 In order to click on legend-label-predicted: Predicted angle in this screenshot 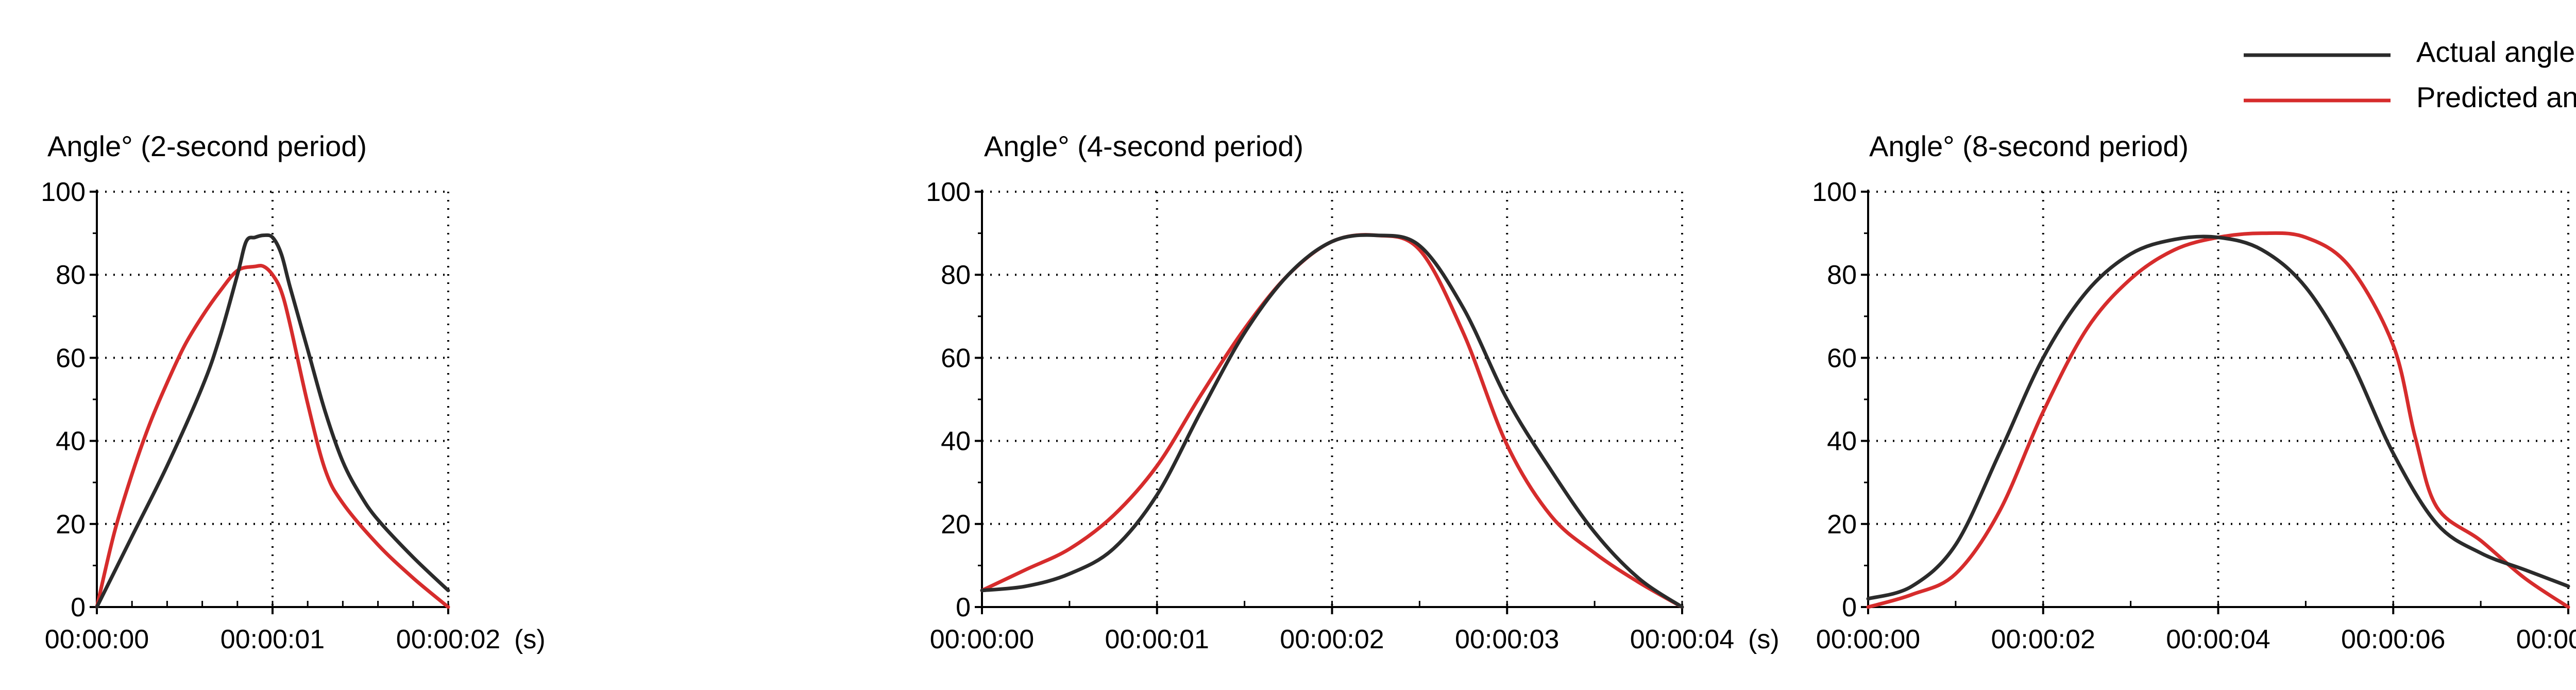, I will do `click(2496, 97)`.